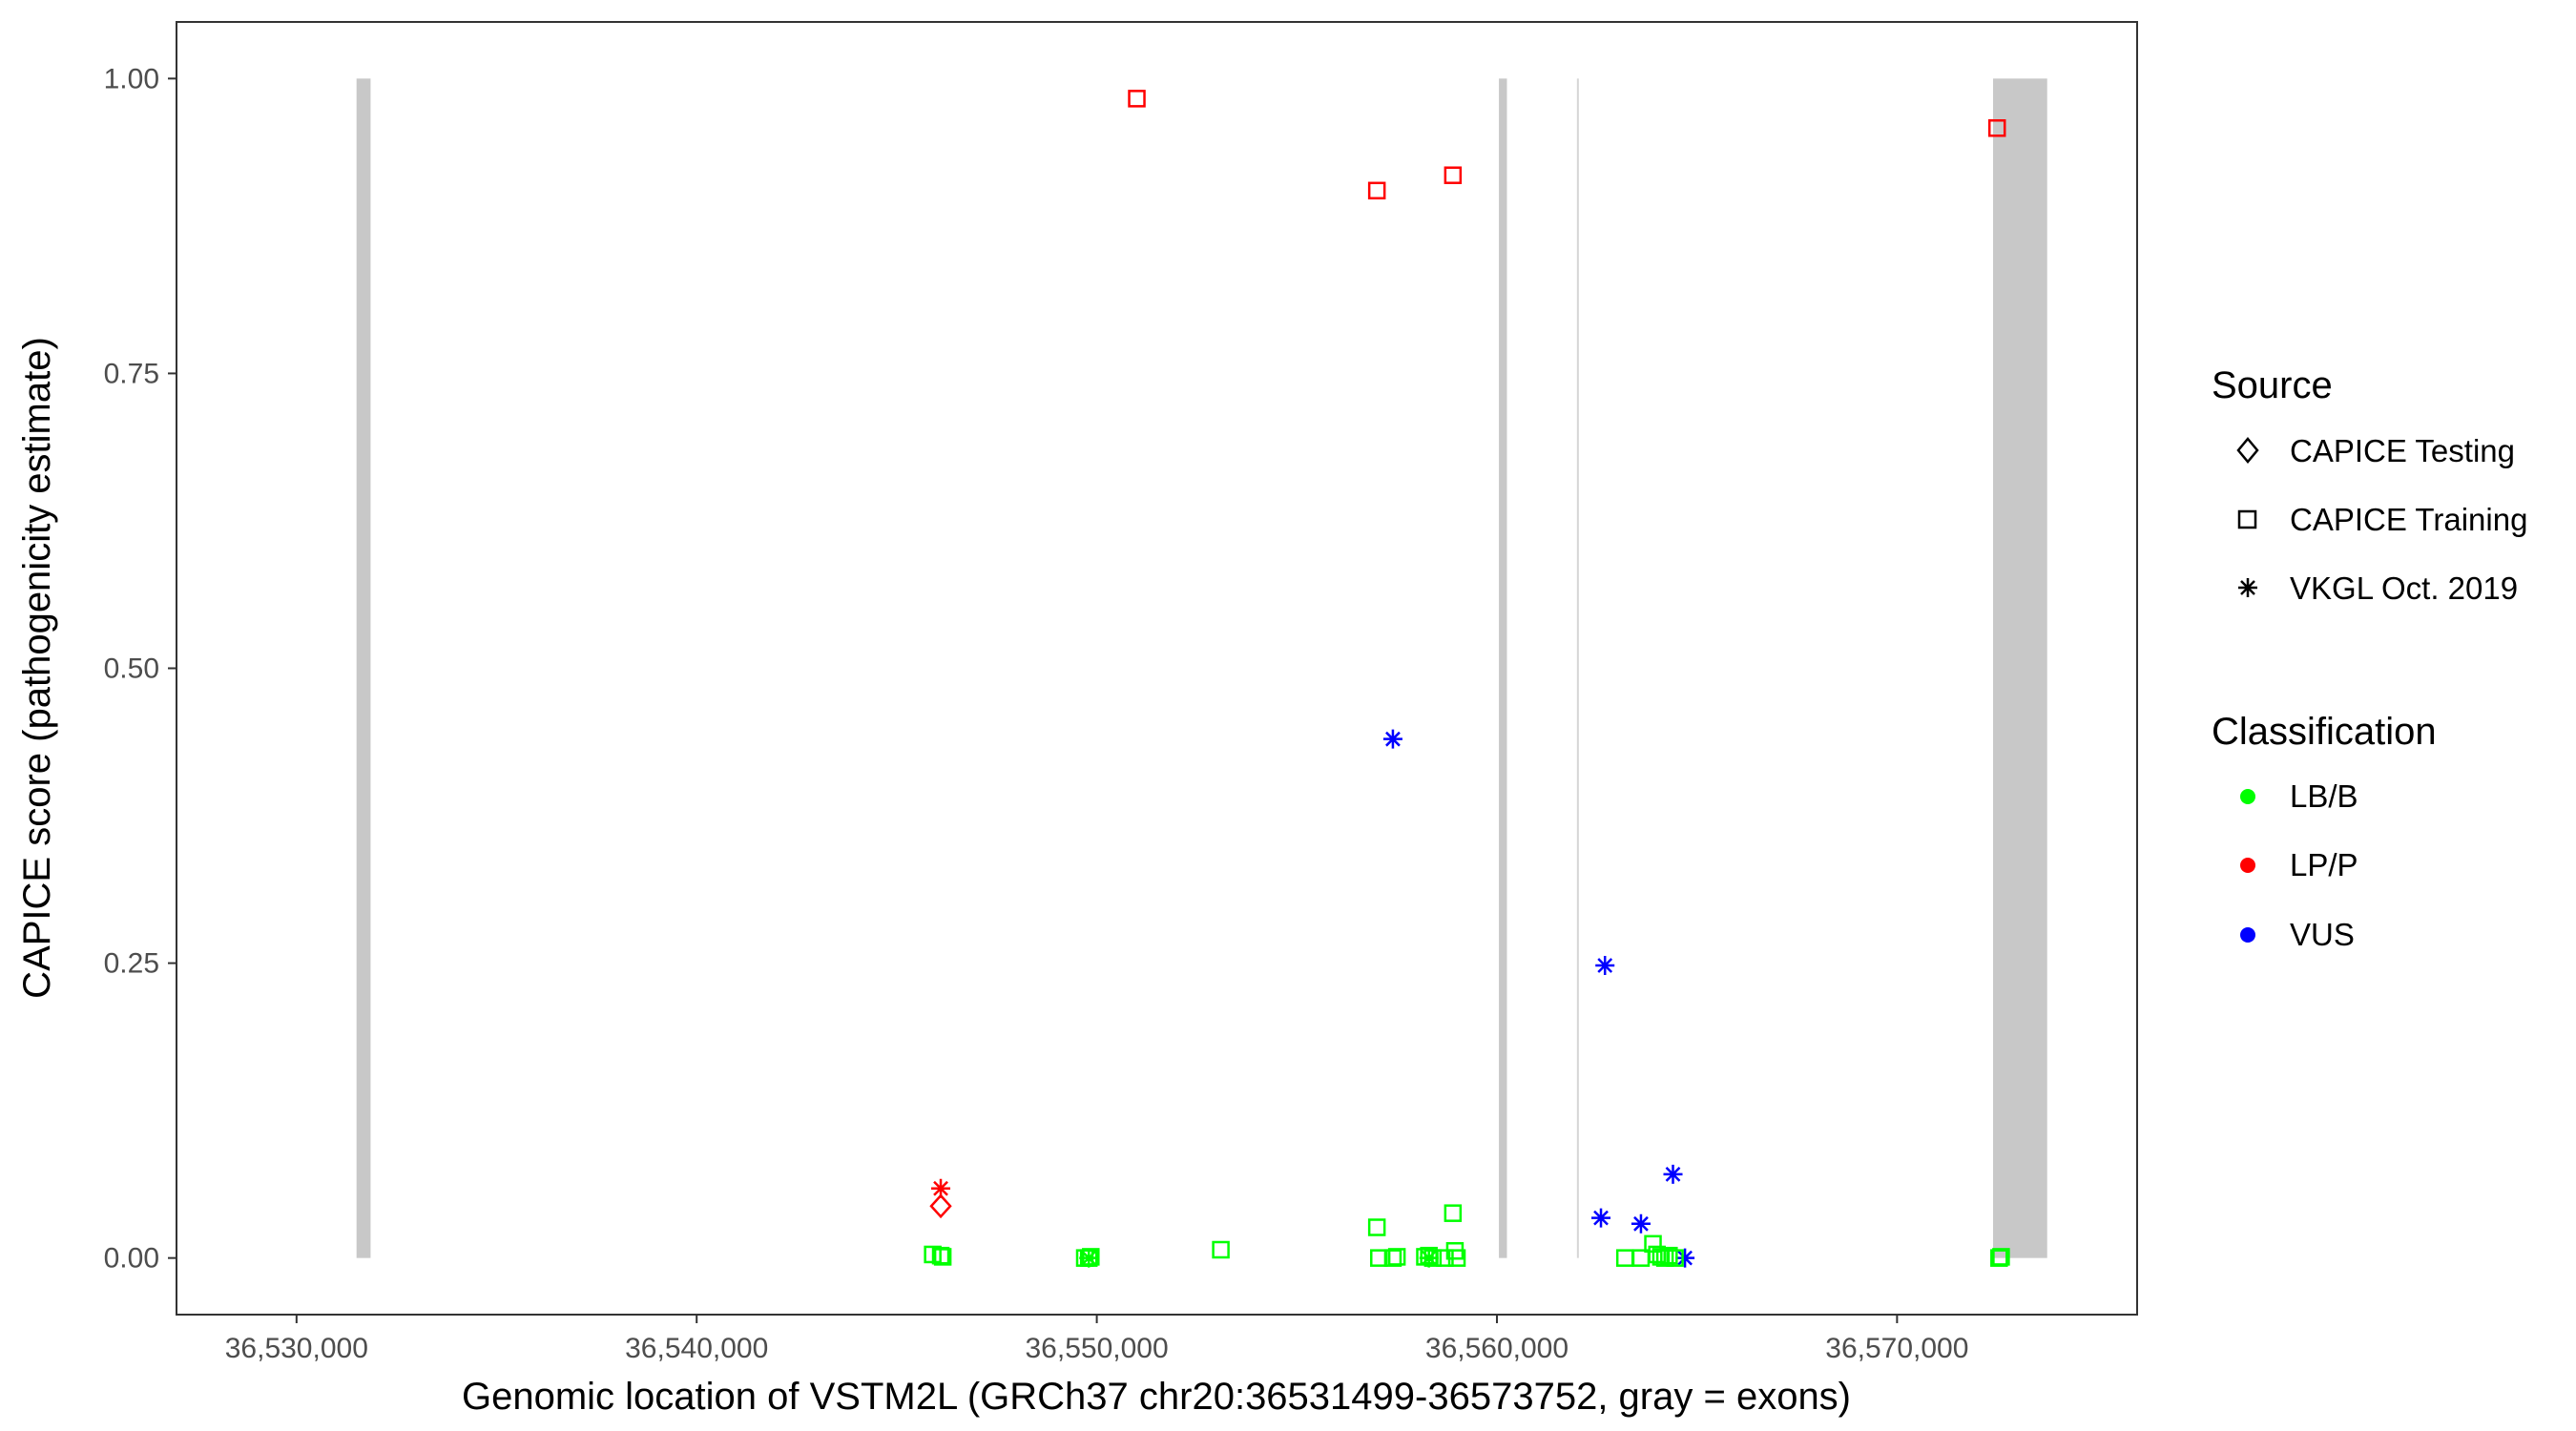 The width and height of the screenshot is (2576, 1431). I want to click on legend-label: VKGL Oct. 2019, so click(2404, 588).